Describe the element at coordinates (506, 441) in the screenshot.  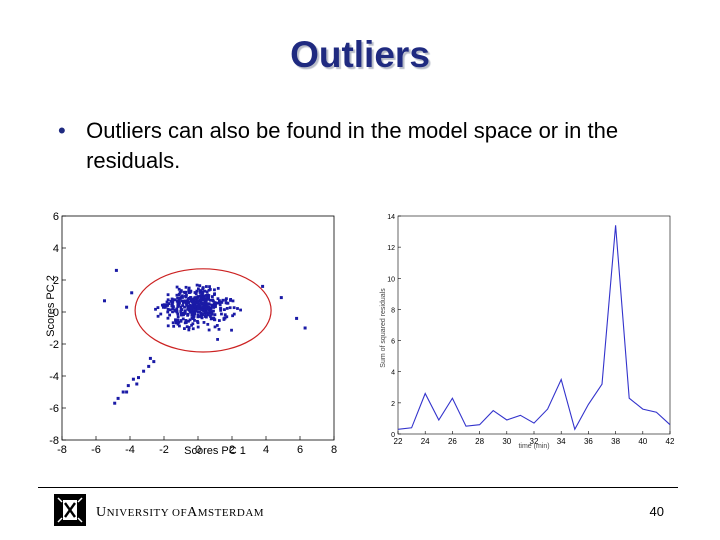
I see `x-tick-label: 30` at that location.